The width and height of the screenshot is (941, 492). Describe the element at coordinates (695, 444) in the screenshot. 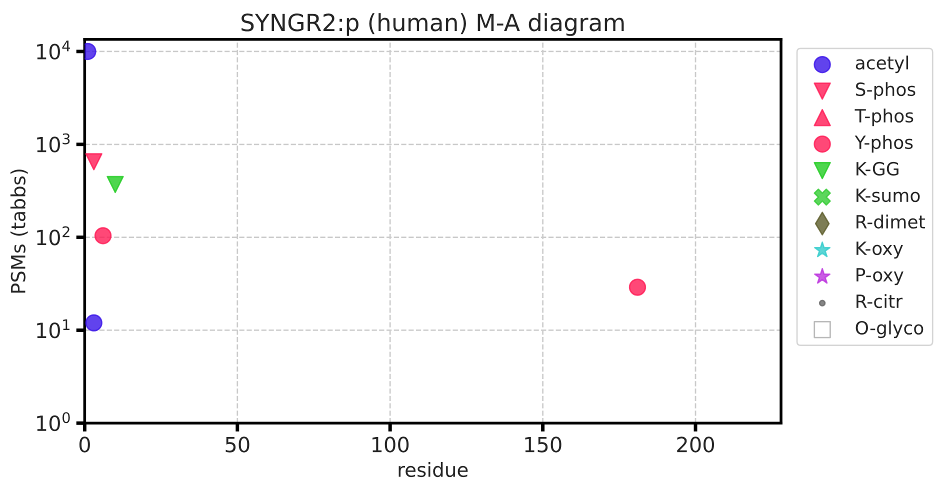

I see `x-tick-label: 200` at that location.